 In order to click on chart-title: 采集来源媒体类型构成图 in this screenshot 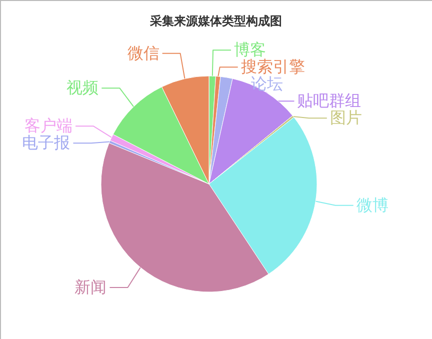, I will do `click(215, 21)`.